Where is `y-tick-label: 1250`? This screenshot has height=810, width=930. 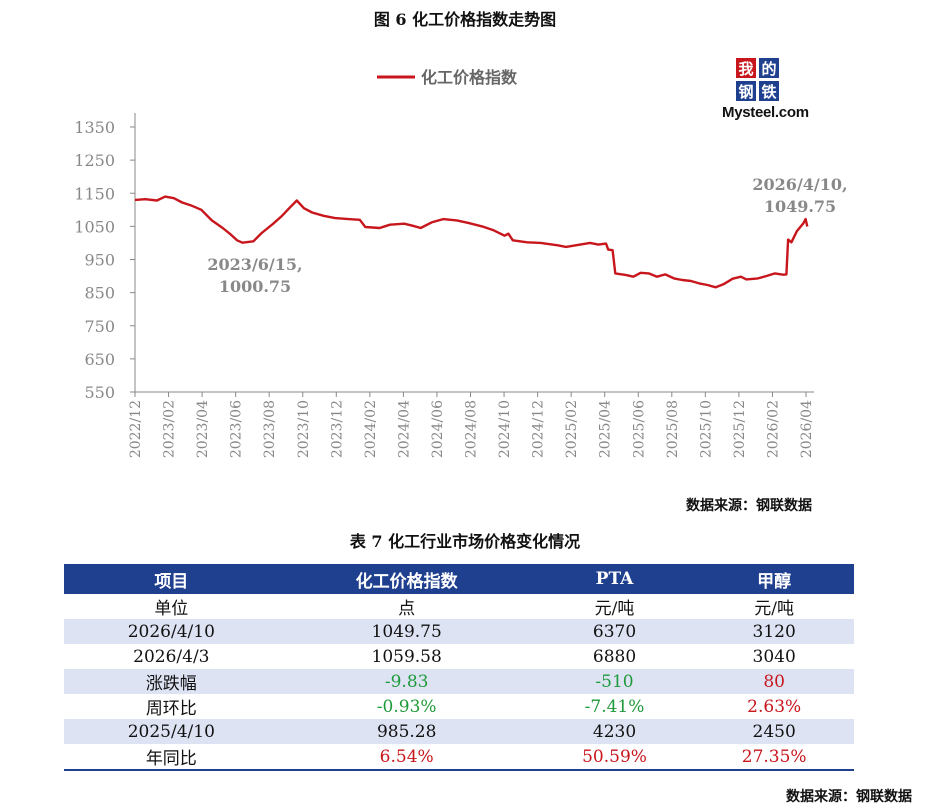
y-tick-label: 1250 is located at coordinates (94, 160).